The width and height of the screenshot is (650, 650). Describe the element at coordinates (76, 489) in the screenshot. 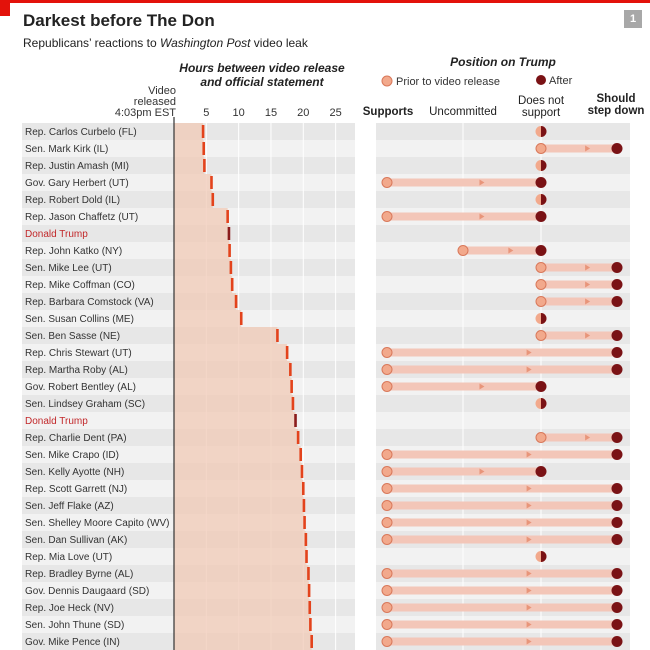

I see `row-label: Rep. Scott Garrett (NJ)` at that location.